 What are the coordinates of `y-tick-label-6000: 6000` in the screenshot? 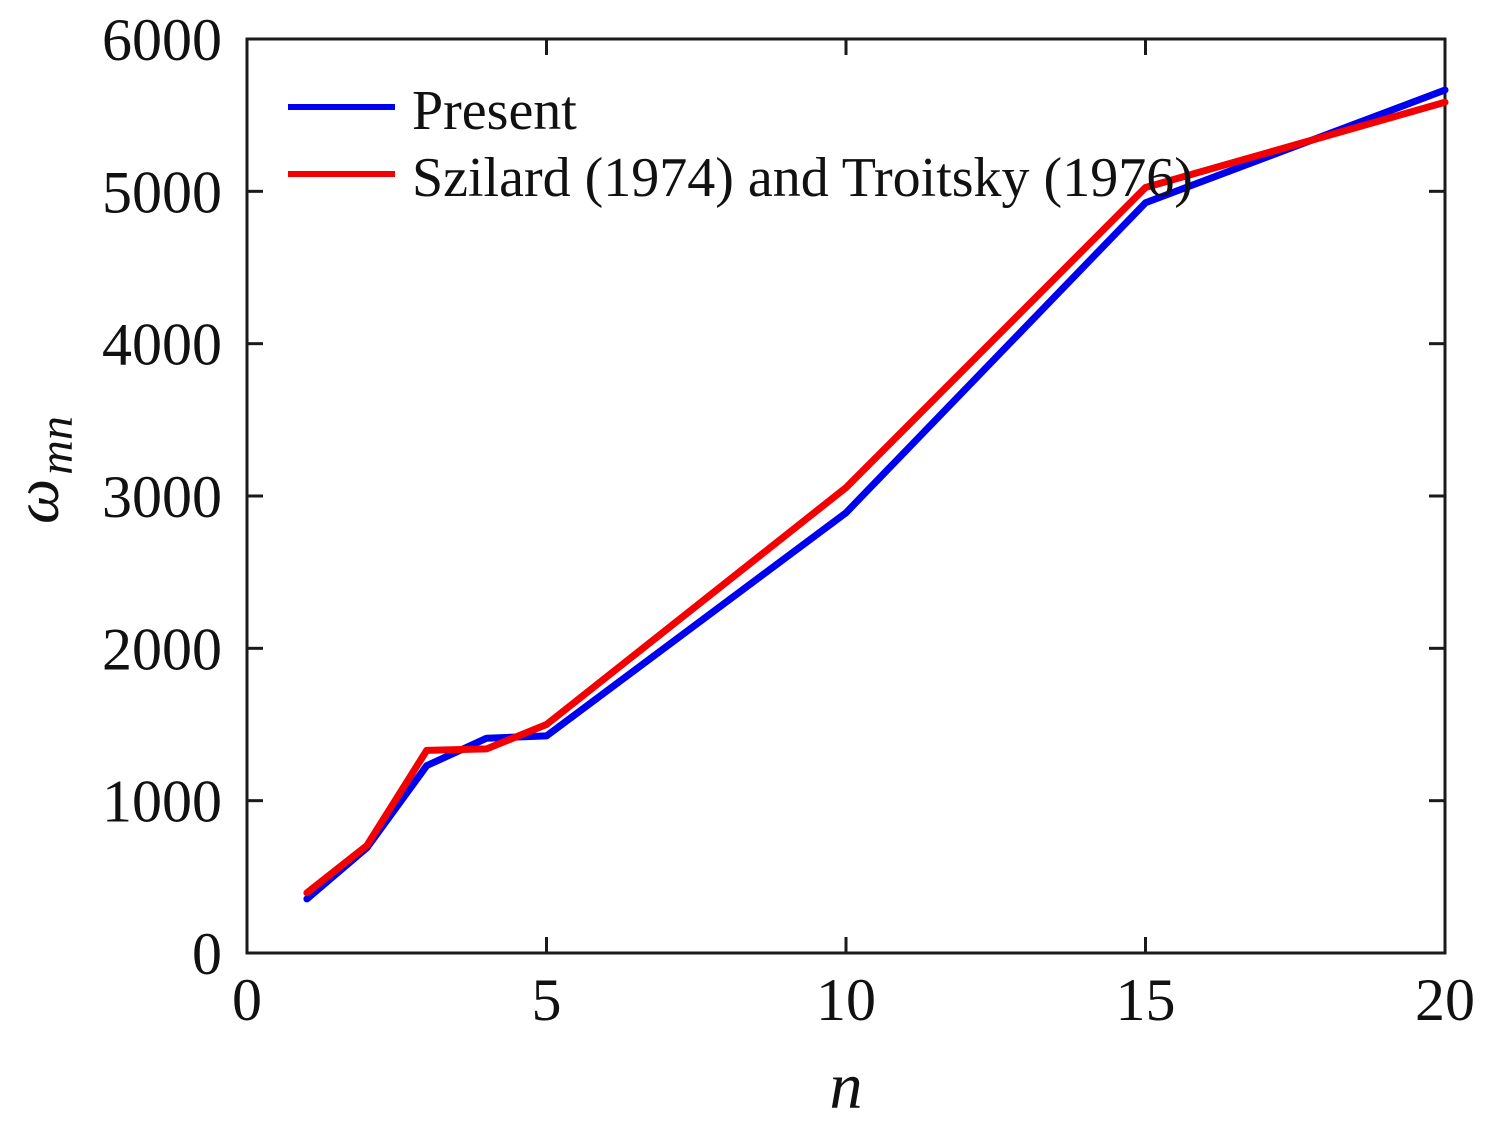 It's located at (162, 40).